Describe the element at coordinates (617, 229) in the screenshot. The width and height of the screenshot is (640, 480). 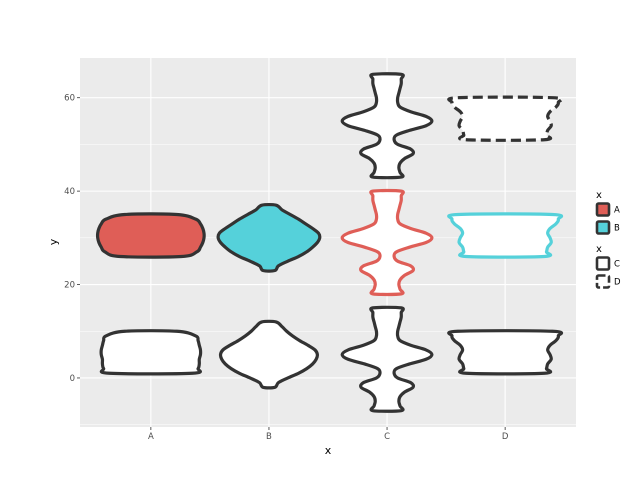
I see `legend-label-b: B` at that location.